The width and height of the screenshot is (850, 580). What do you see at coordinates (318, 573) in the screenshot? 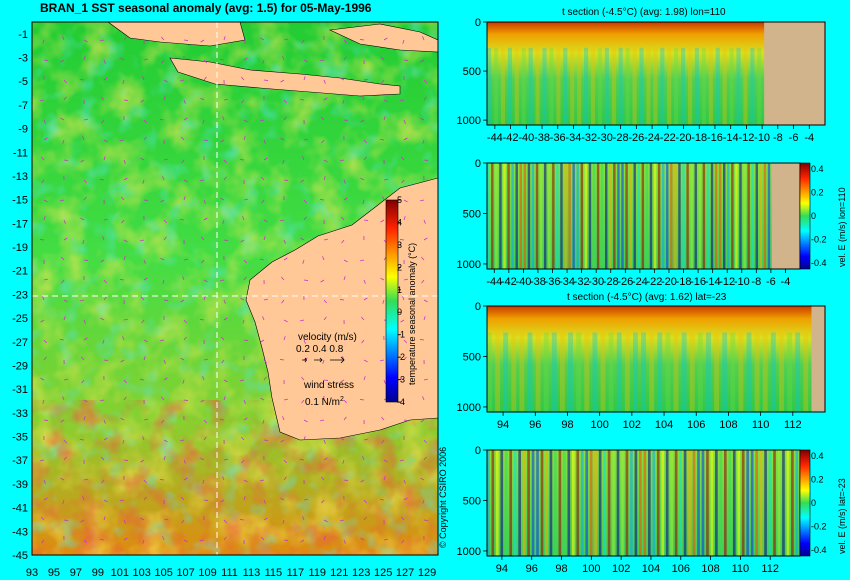
I see `map-x-tick-label: 119` at bounding box center [318, 573].